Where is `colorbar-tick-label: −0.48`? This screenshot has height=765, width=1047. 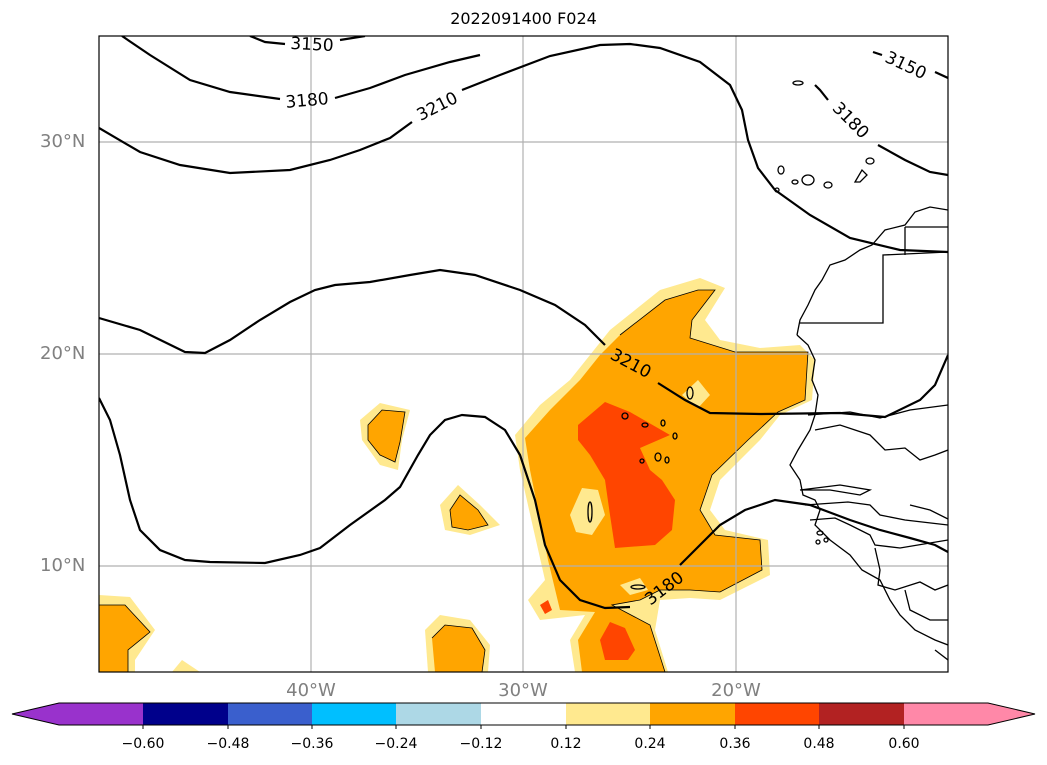 colorbar-tick-label: −0.48 is located at coordinates (228, 744).